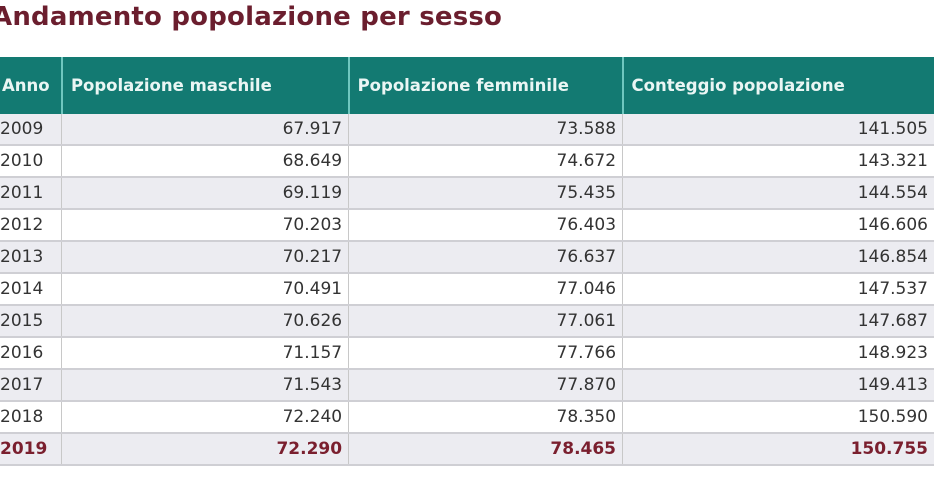  I want to click on cell-maschile: 69.119, so click(205, 193).